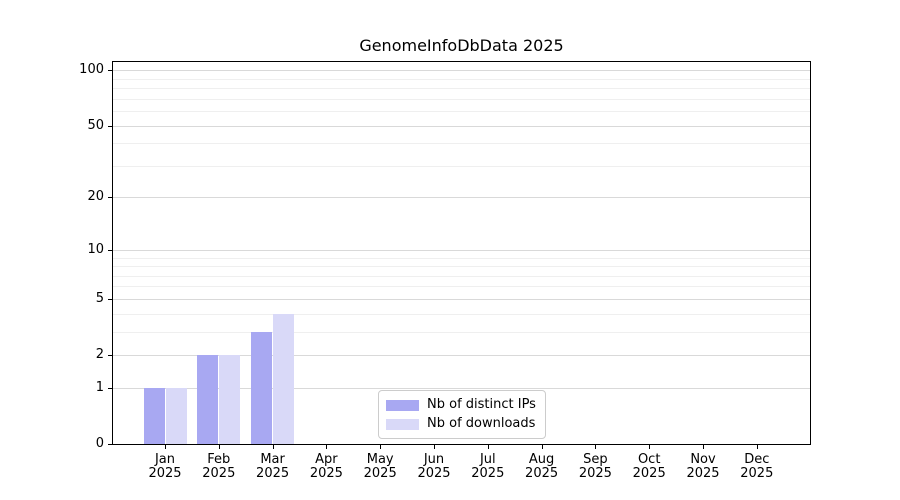 The height and width of the screenshot is (500, 900). I want to click on legend-item-distinct-ips: Nb of distinct IPs, so click(461, 404).